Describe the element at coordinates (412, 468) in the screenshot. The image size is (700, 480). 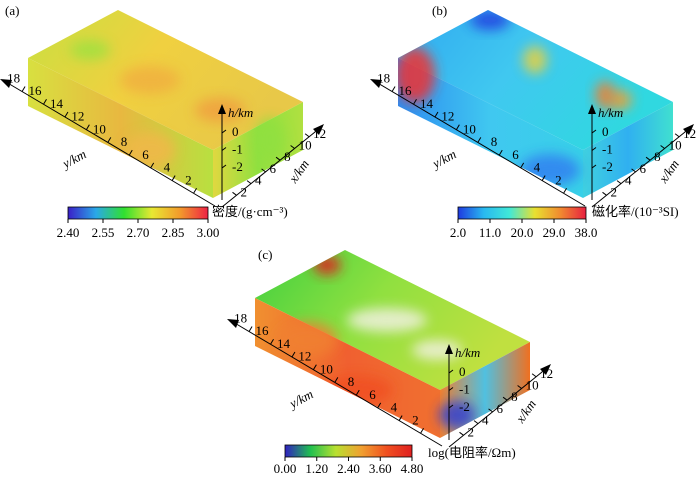
I see `colorbar-tick-label: 4.80` at that location.